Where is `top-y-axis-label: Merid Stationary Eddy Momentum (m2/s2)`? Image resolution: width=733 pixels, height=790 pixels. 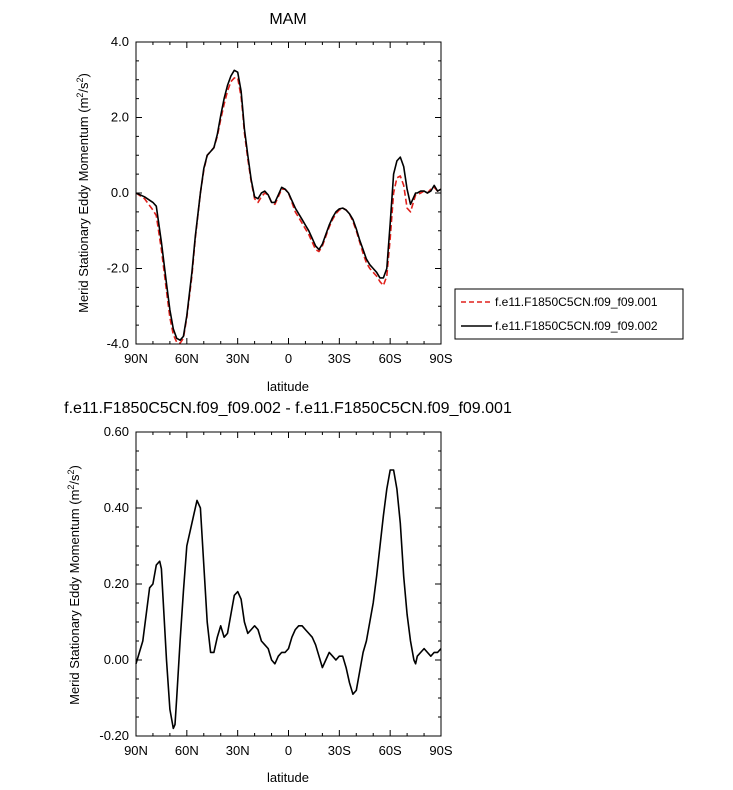 top-y-axis-label: Merid Stationary Eddy Momentum (m2/s2) is located at coordinates (83, 193).